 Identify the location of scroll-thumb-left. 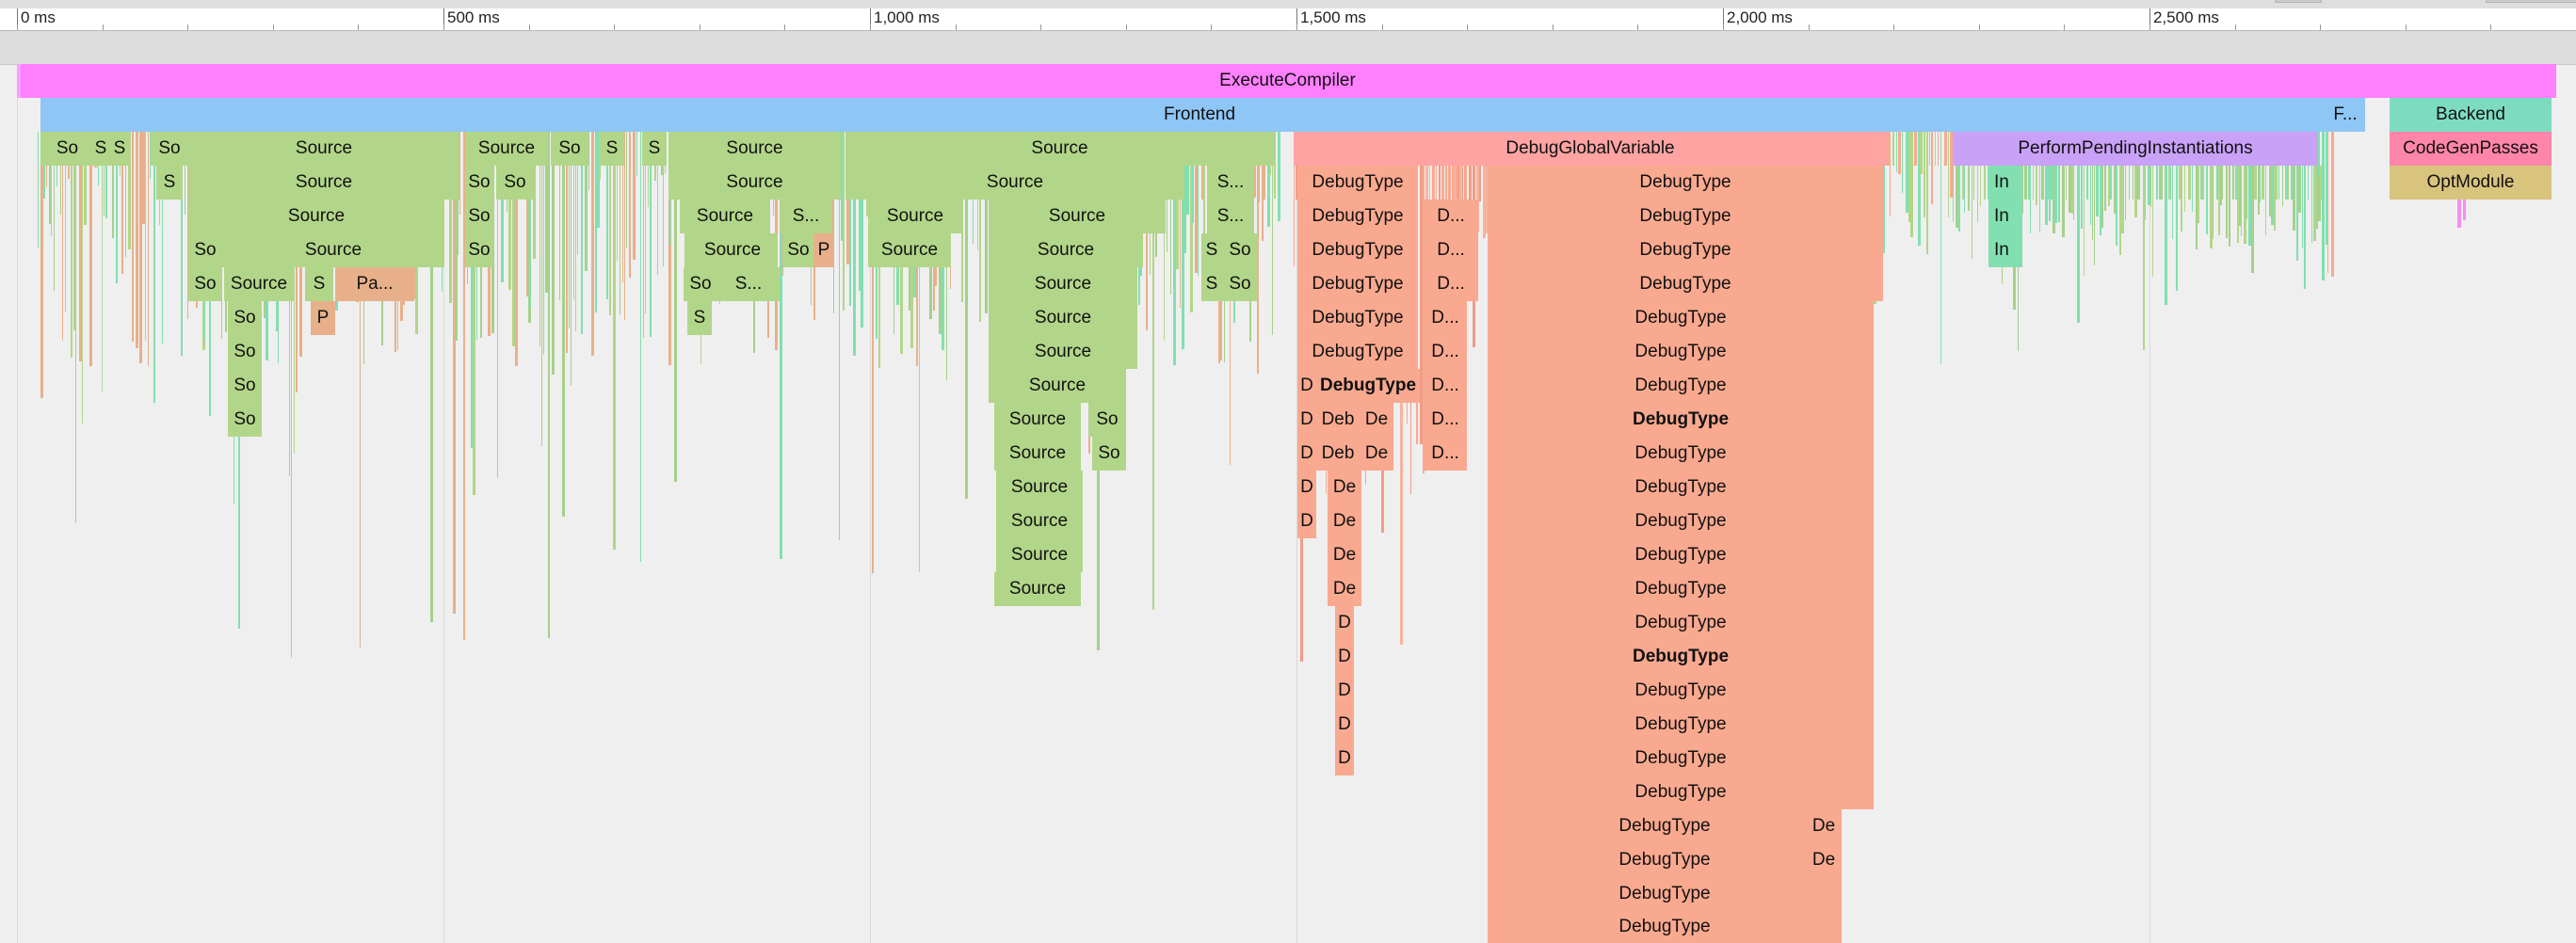
(2298, 1).